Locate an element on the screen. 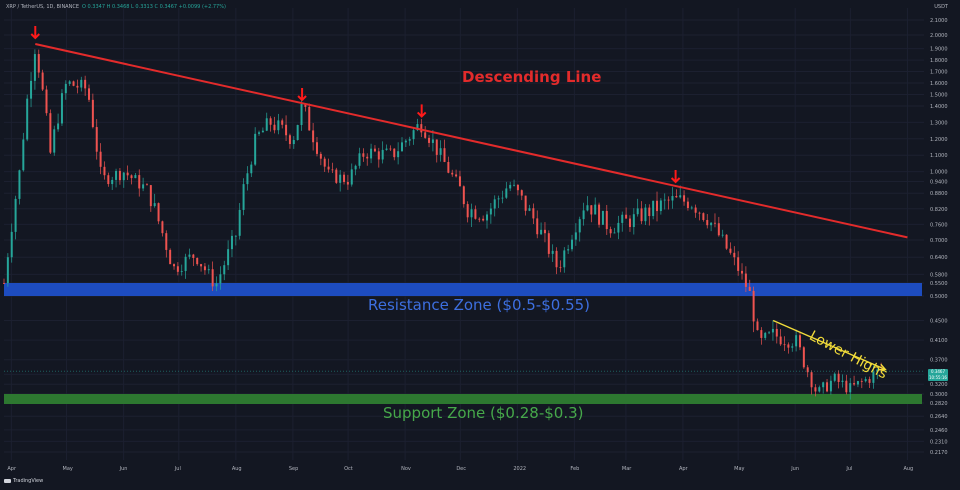 Image resolution: width=960 pixels, height=490 pixels. x-tick-label: 2022 is located at coordinates (519, 469).